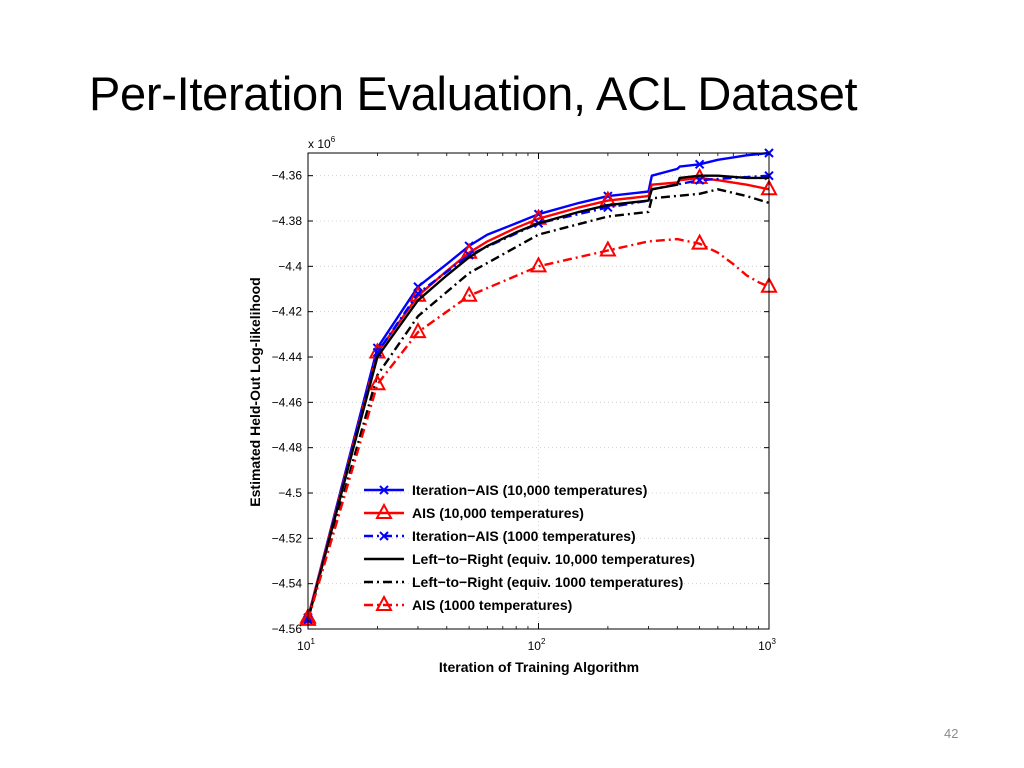 Image resolution: width=1024 pixels, height=768 pixels. I want to click on series-1-marker, so click(699, 164).